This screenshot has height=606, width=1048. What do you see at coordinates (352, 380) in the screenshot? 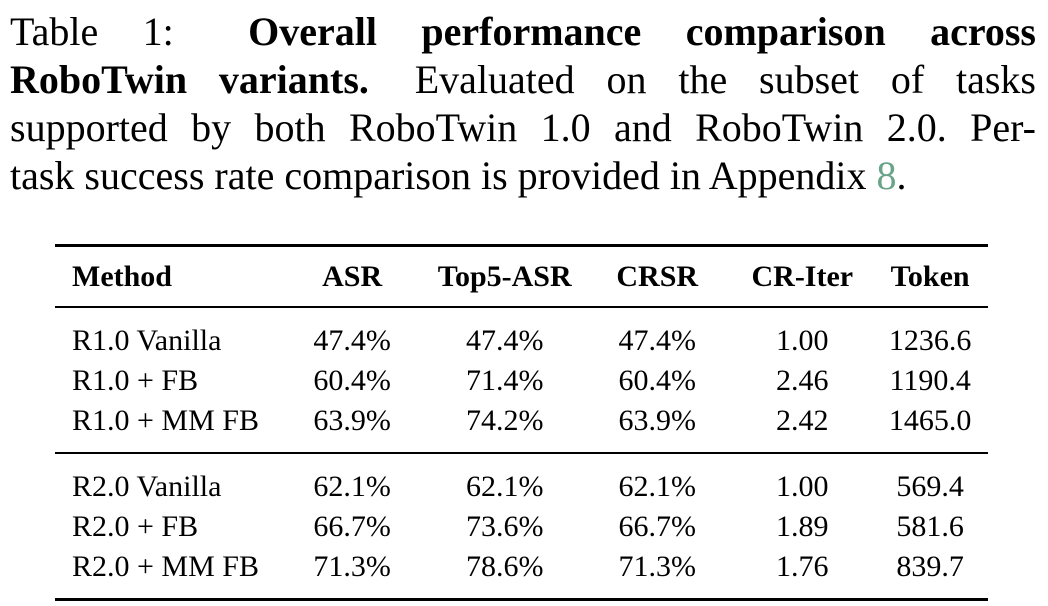
I see `cell-asr: 60.4%` at bounding box center [352, 380].